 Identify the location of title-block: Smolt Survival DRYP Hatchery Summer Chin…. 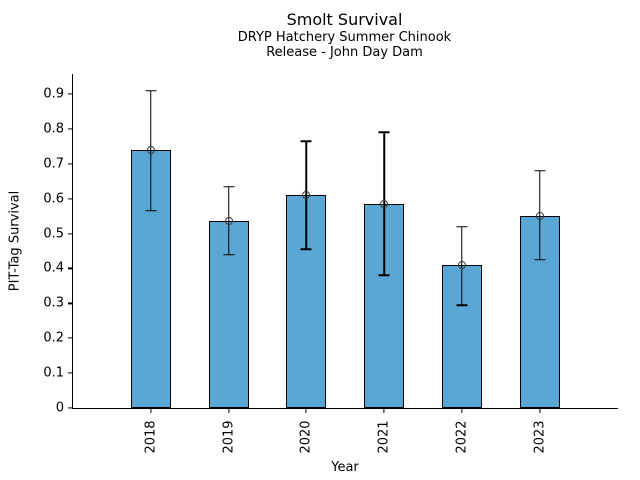
(344, 34).